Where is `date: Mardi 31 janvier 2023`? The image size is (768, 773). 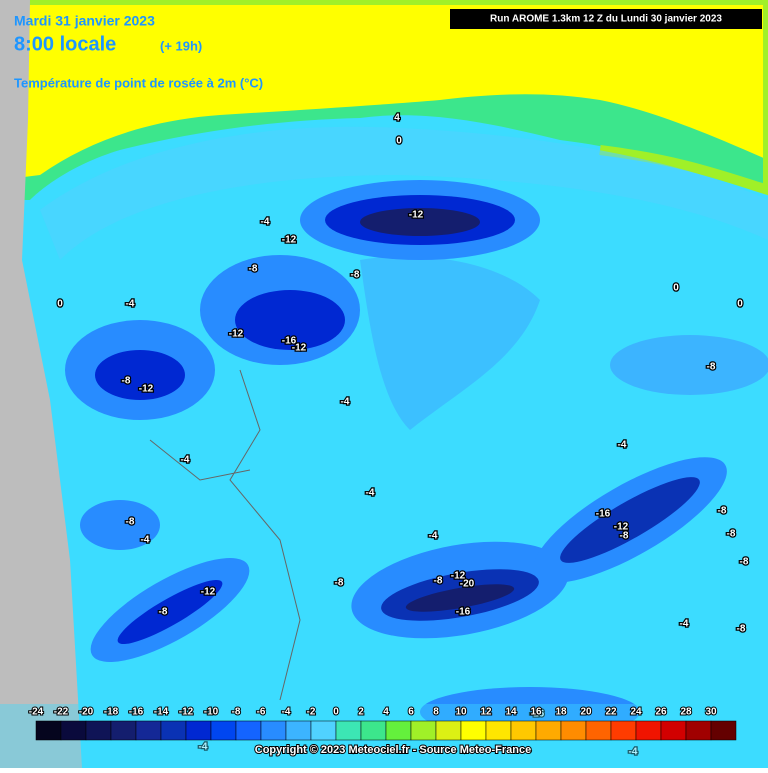
date: Mardi 31 janvier 2023 is located at coordinates (84, 21).